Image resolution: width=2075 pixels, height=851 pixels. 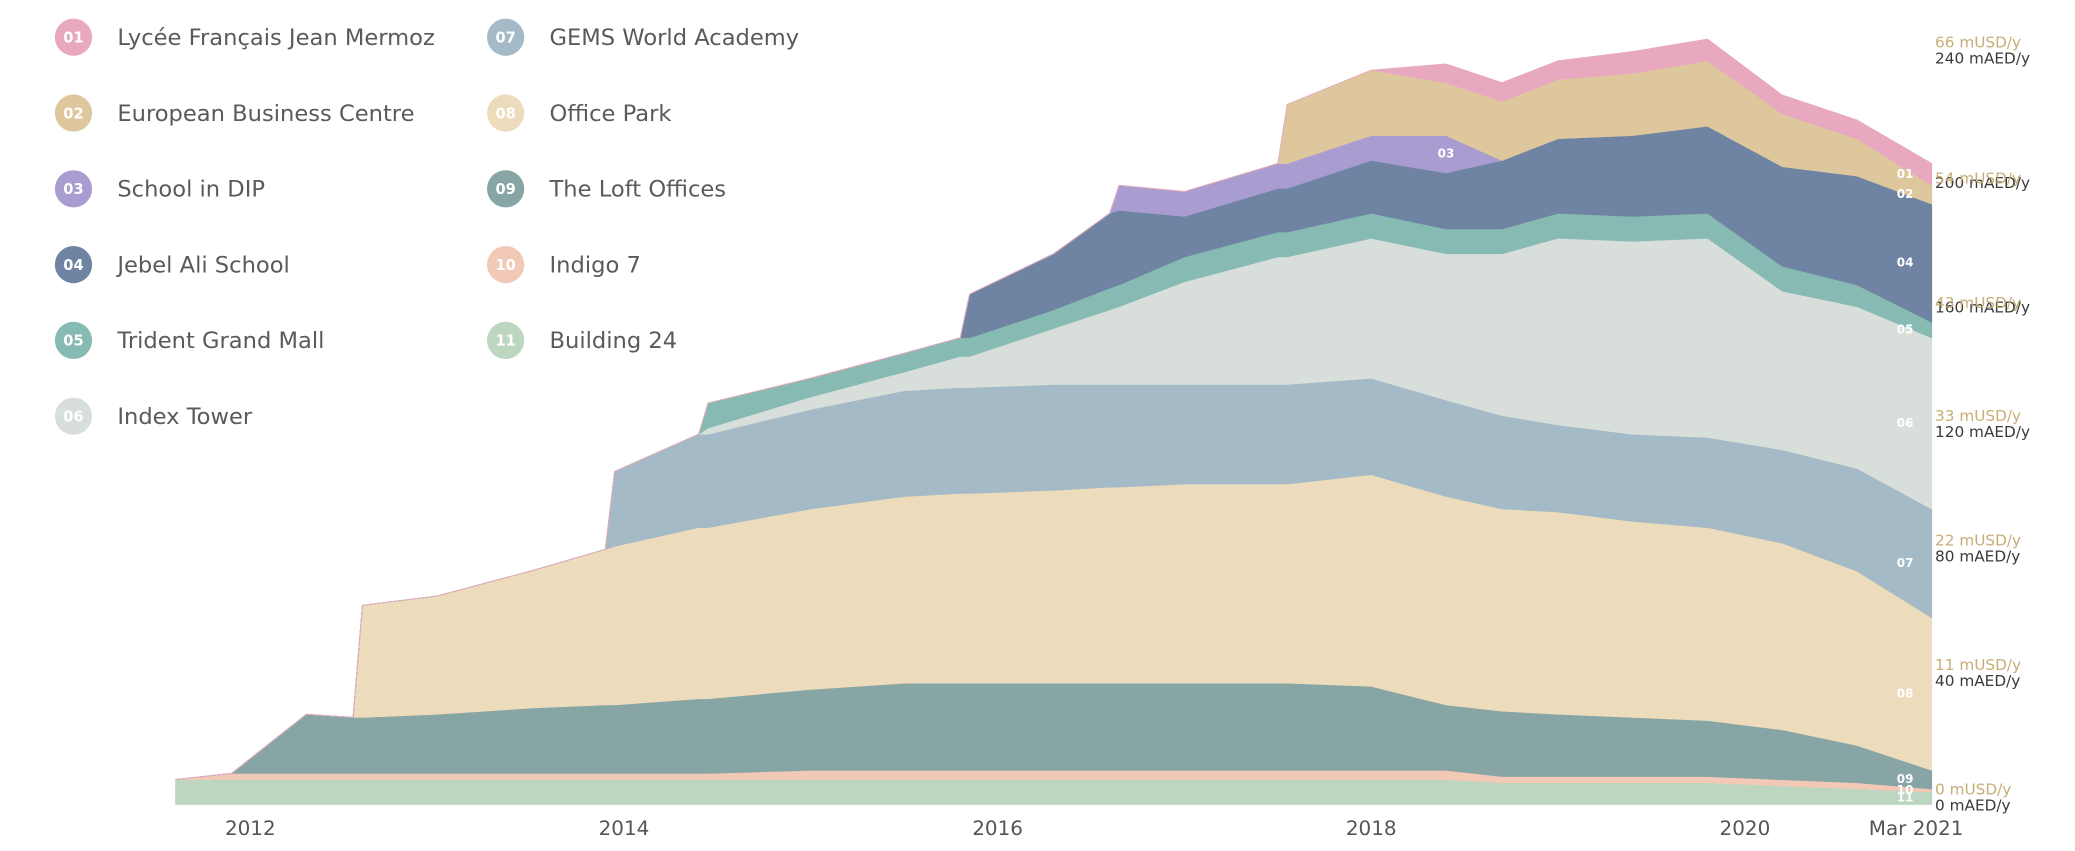 I want to click on legend-item: 11 Building 24, so click(x=582, y=340).